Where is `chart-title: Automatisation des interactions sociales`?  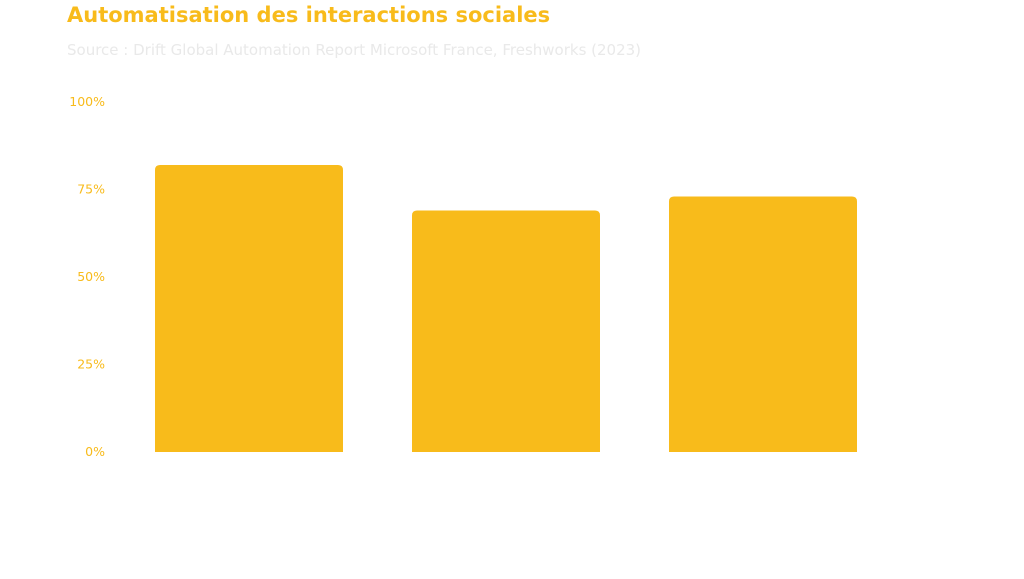 chart-title: Automatisation des interactions sociales is located at coordinates (309, 15).